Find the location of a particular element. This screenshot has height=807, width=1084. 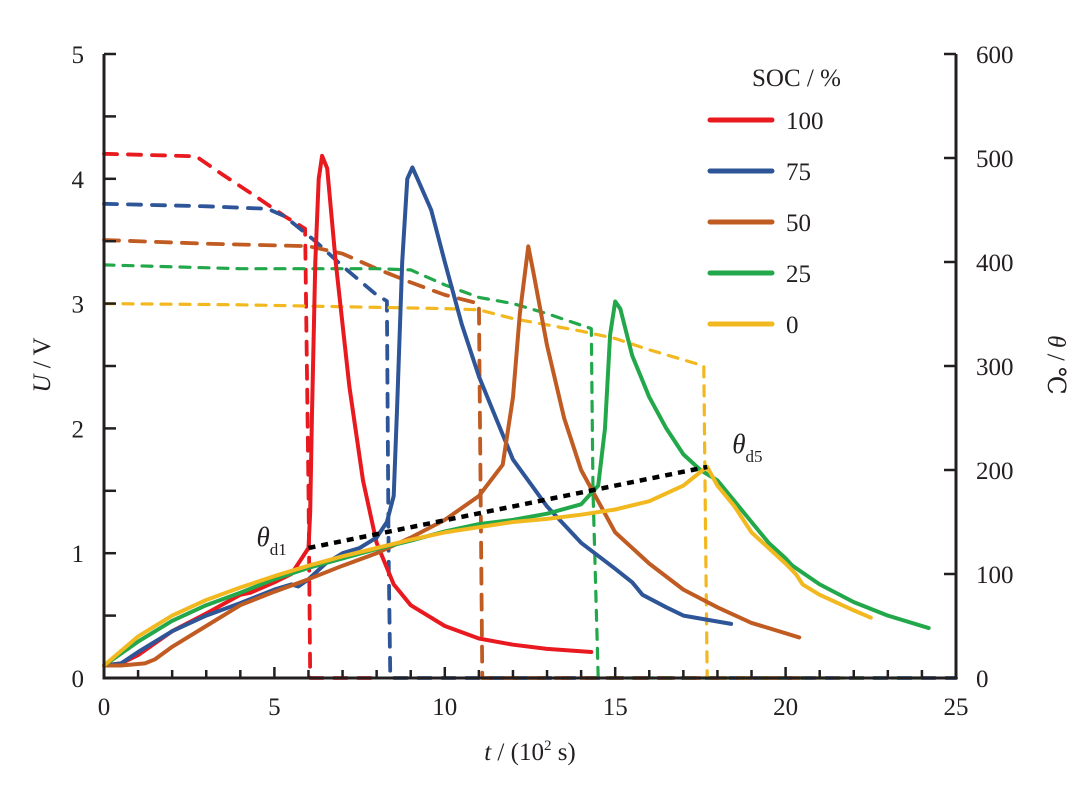

x-tick-label: 0 is located at coordinates (104, 707).